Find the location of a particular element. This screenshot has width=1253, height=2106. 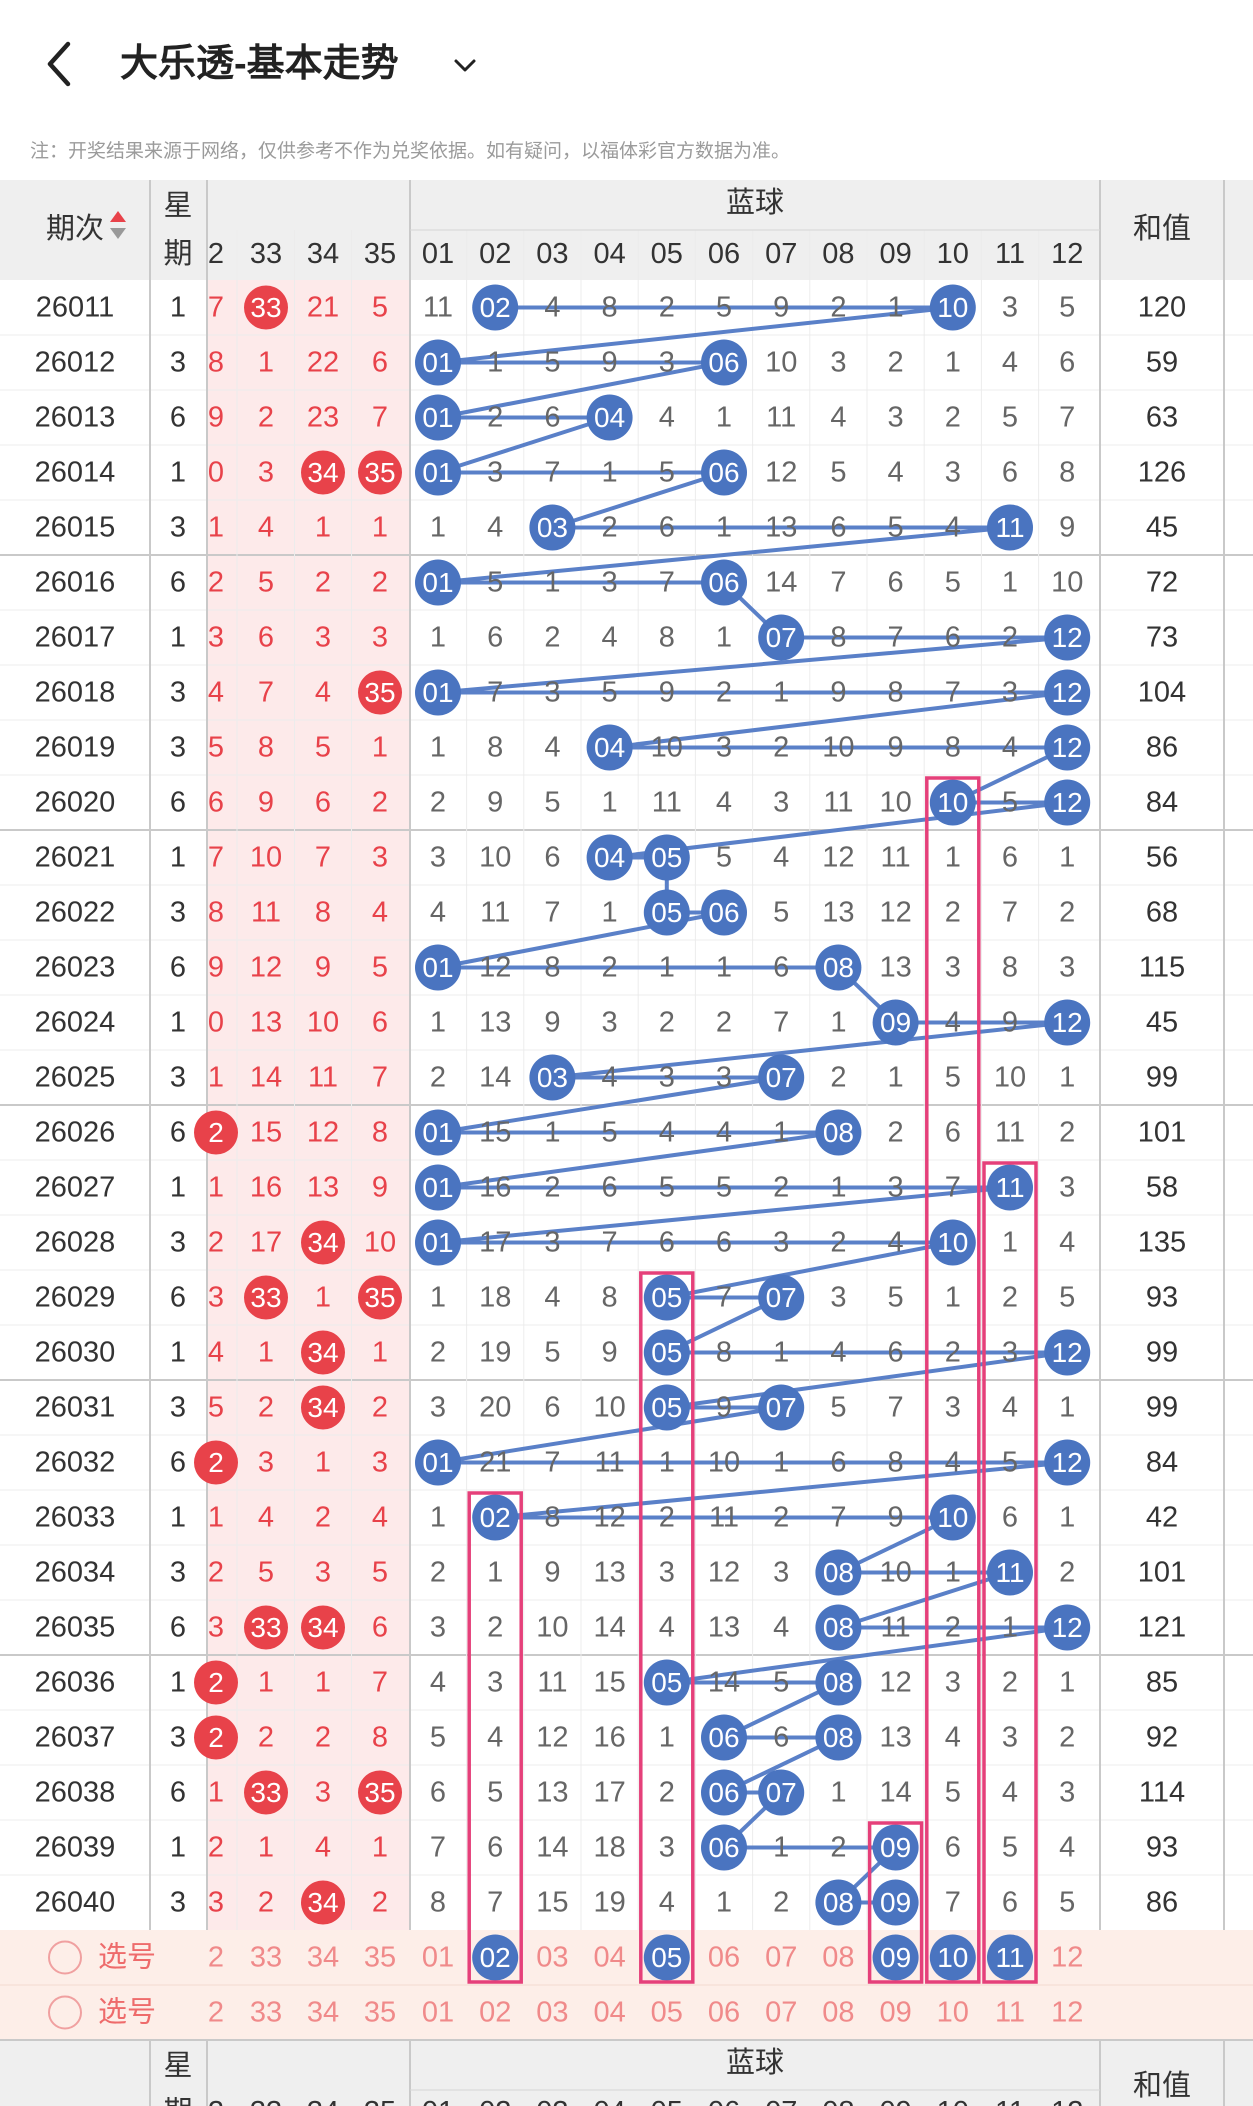

blue-omission-value: 6 is located at coordinates (1010, 473).